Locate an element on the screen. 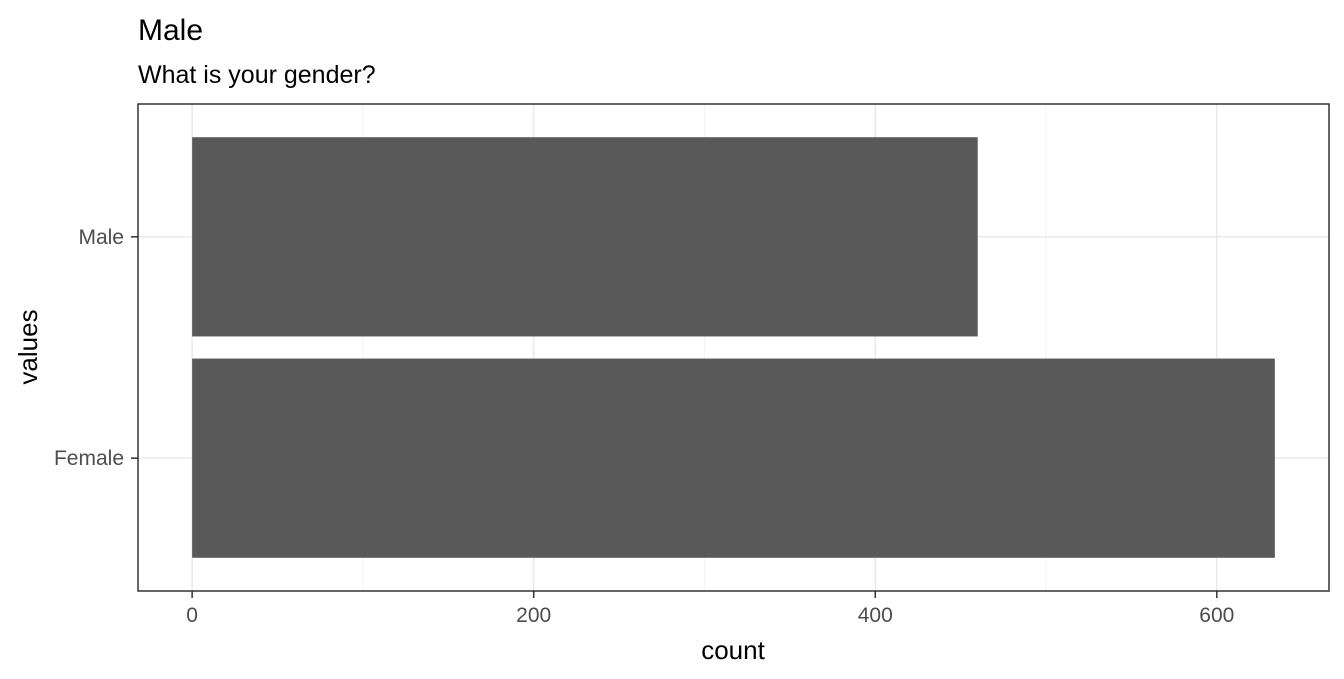  chart-subtitle: What is your gender? is located at coordinates (257, 75).